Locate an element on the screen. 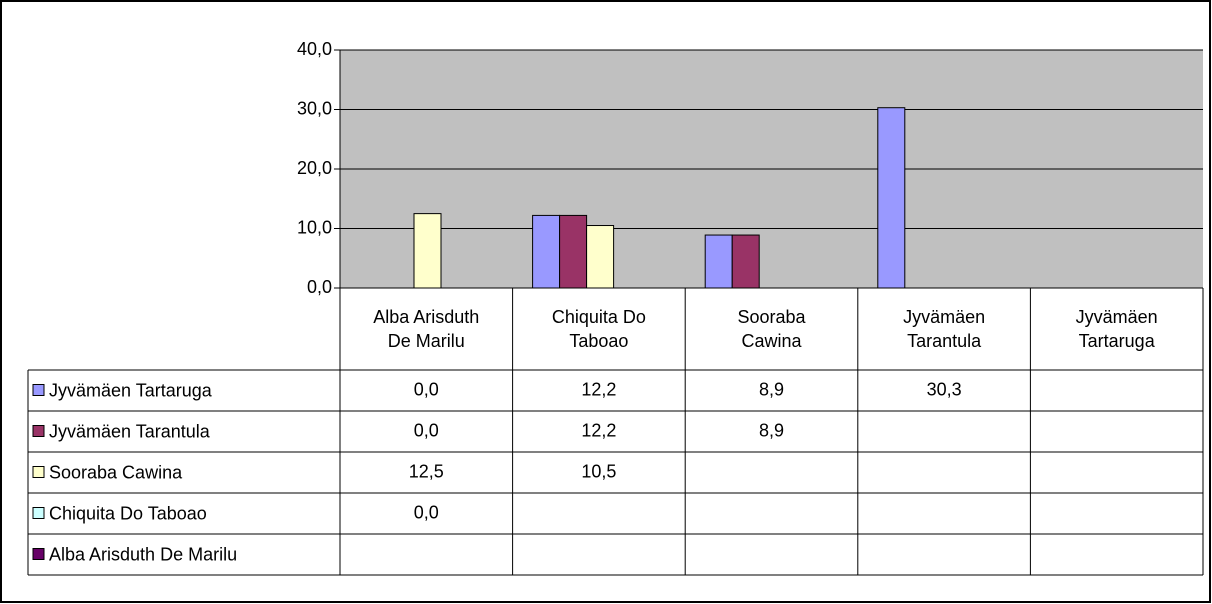 This screenshot has height=604, width=1212. table-value: 12,5 is located at coordinates (426, 471).